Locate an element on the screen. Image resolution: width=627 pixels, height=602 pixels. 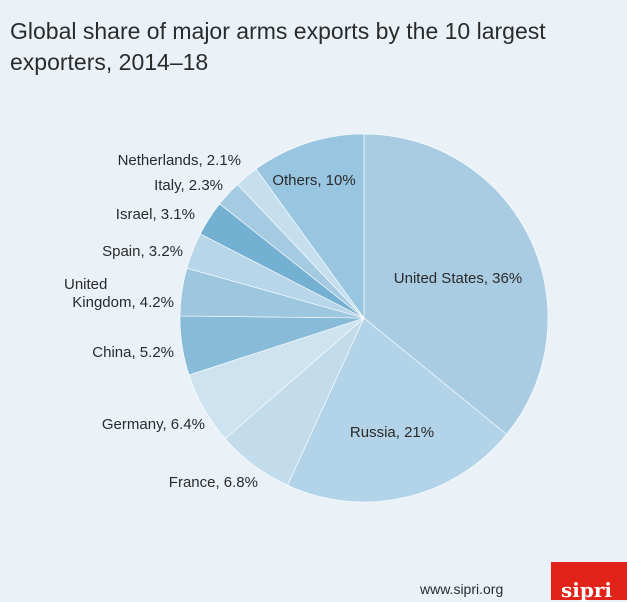
slice-label: Spain, 3.2% is located at coordinates (142, 251).